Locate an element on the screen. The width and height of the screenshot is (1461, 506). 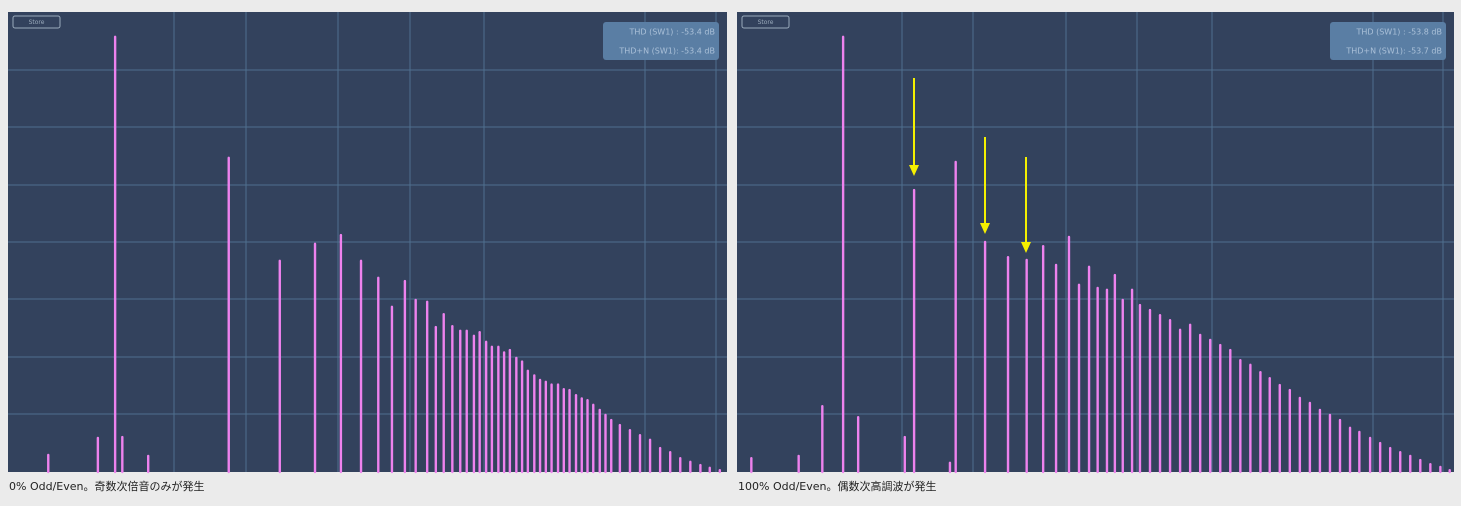
thdn-readout: THD+N (SW1): -53.4 dB is located at coordinates (666, 51).